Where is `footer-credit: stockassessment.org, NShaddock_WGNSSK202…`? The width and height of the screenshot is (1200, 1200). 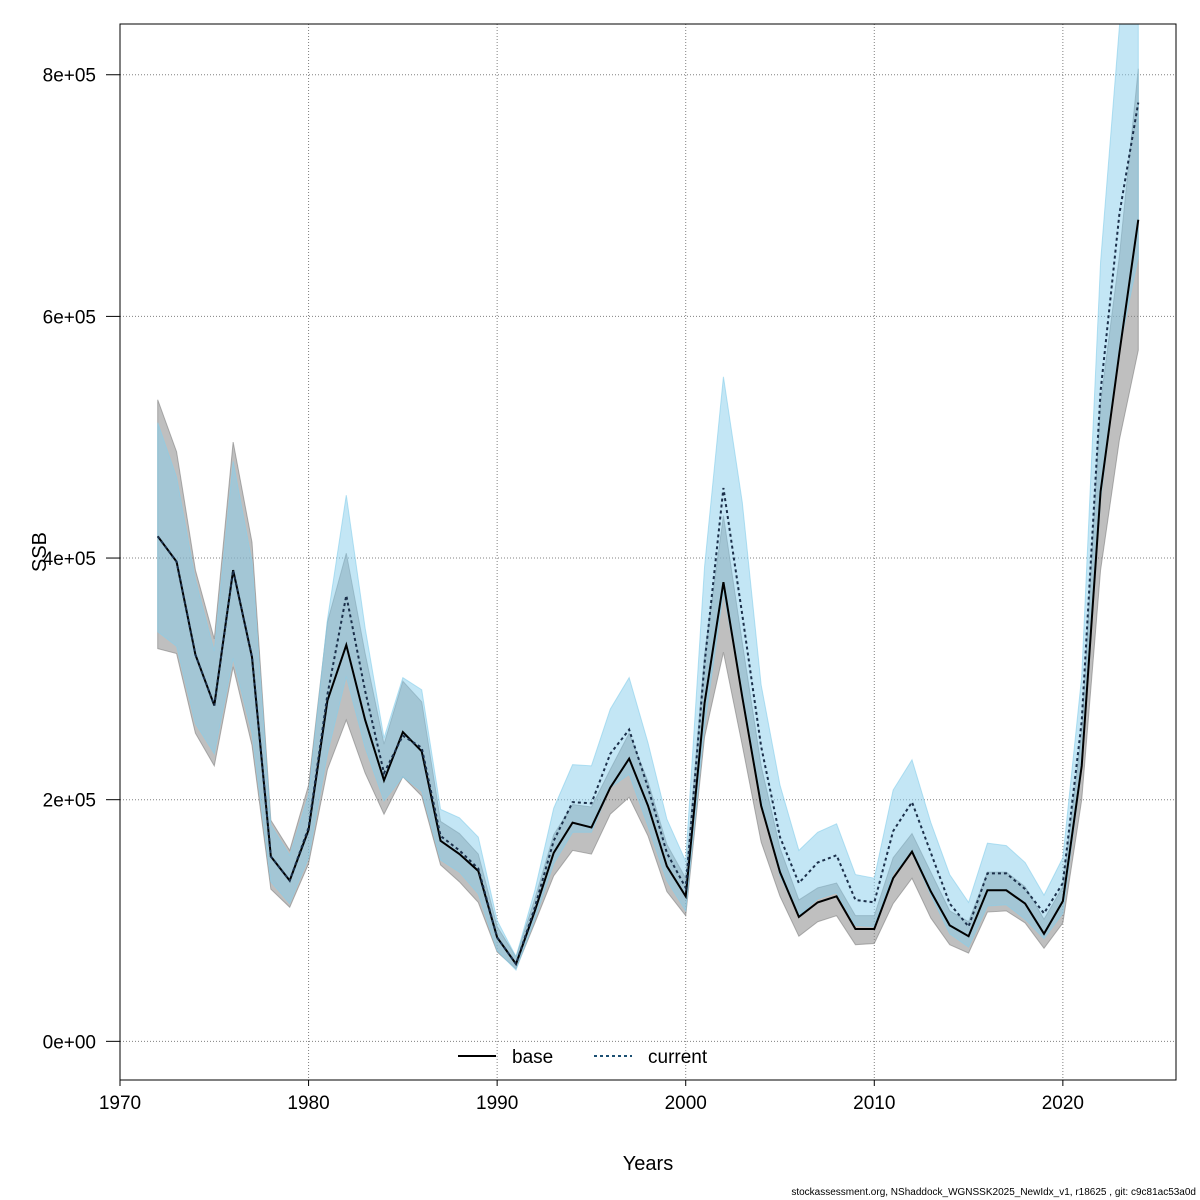
footer-credit: stockassessment.org, NShaddock_WGNSSK202… is located at coordinates (993, 1192).